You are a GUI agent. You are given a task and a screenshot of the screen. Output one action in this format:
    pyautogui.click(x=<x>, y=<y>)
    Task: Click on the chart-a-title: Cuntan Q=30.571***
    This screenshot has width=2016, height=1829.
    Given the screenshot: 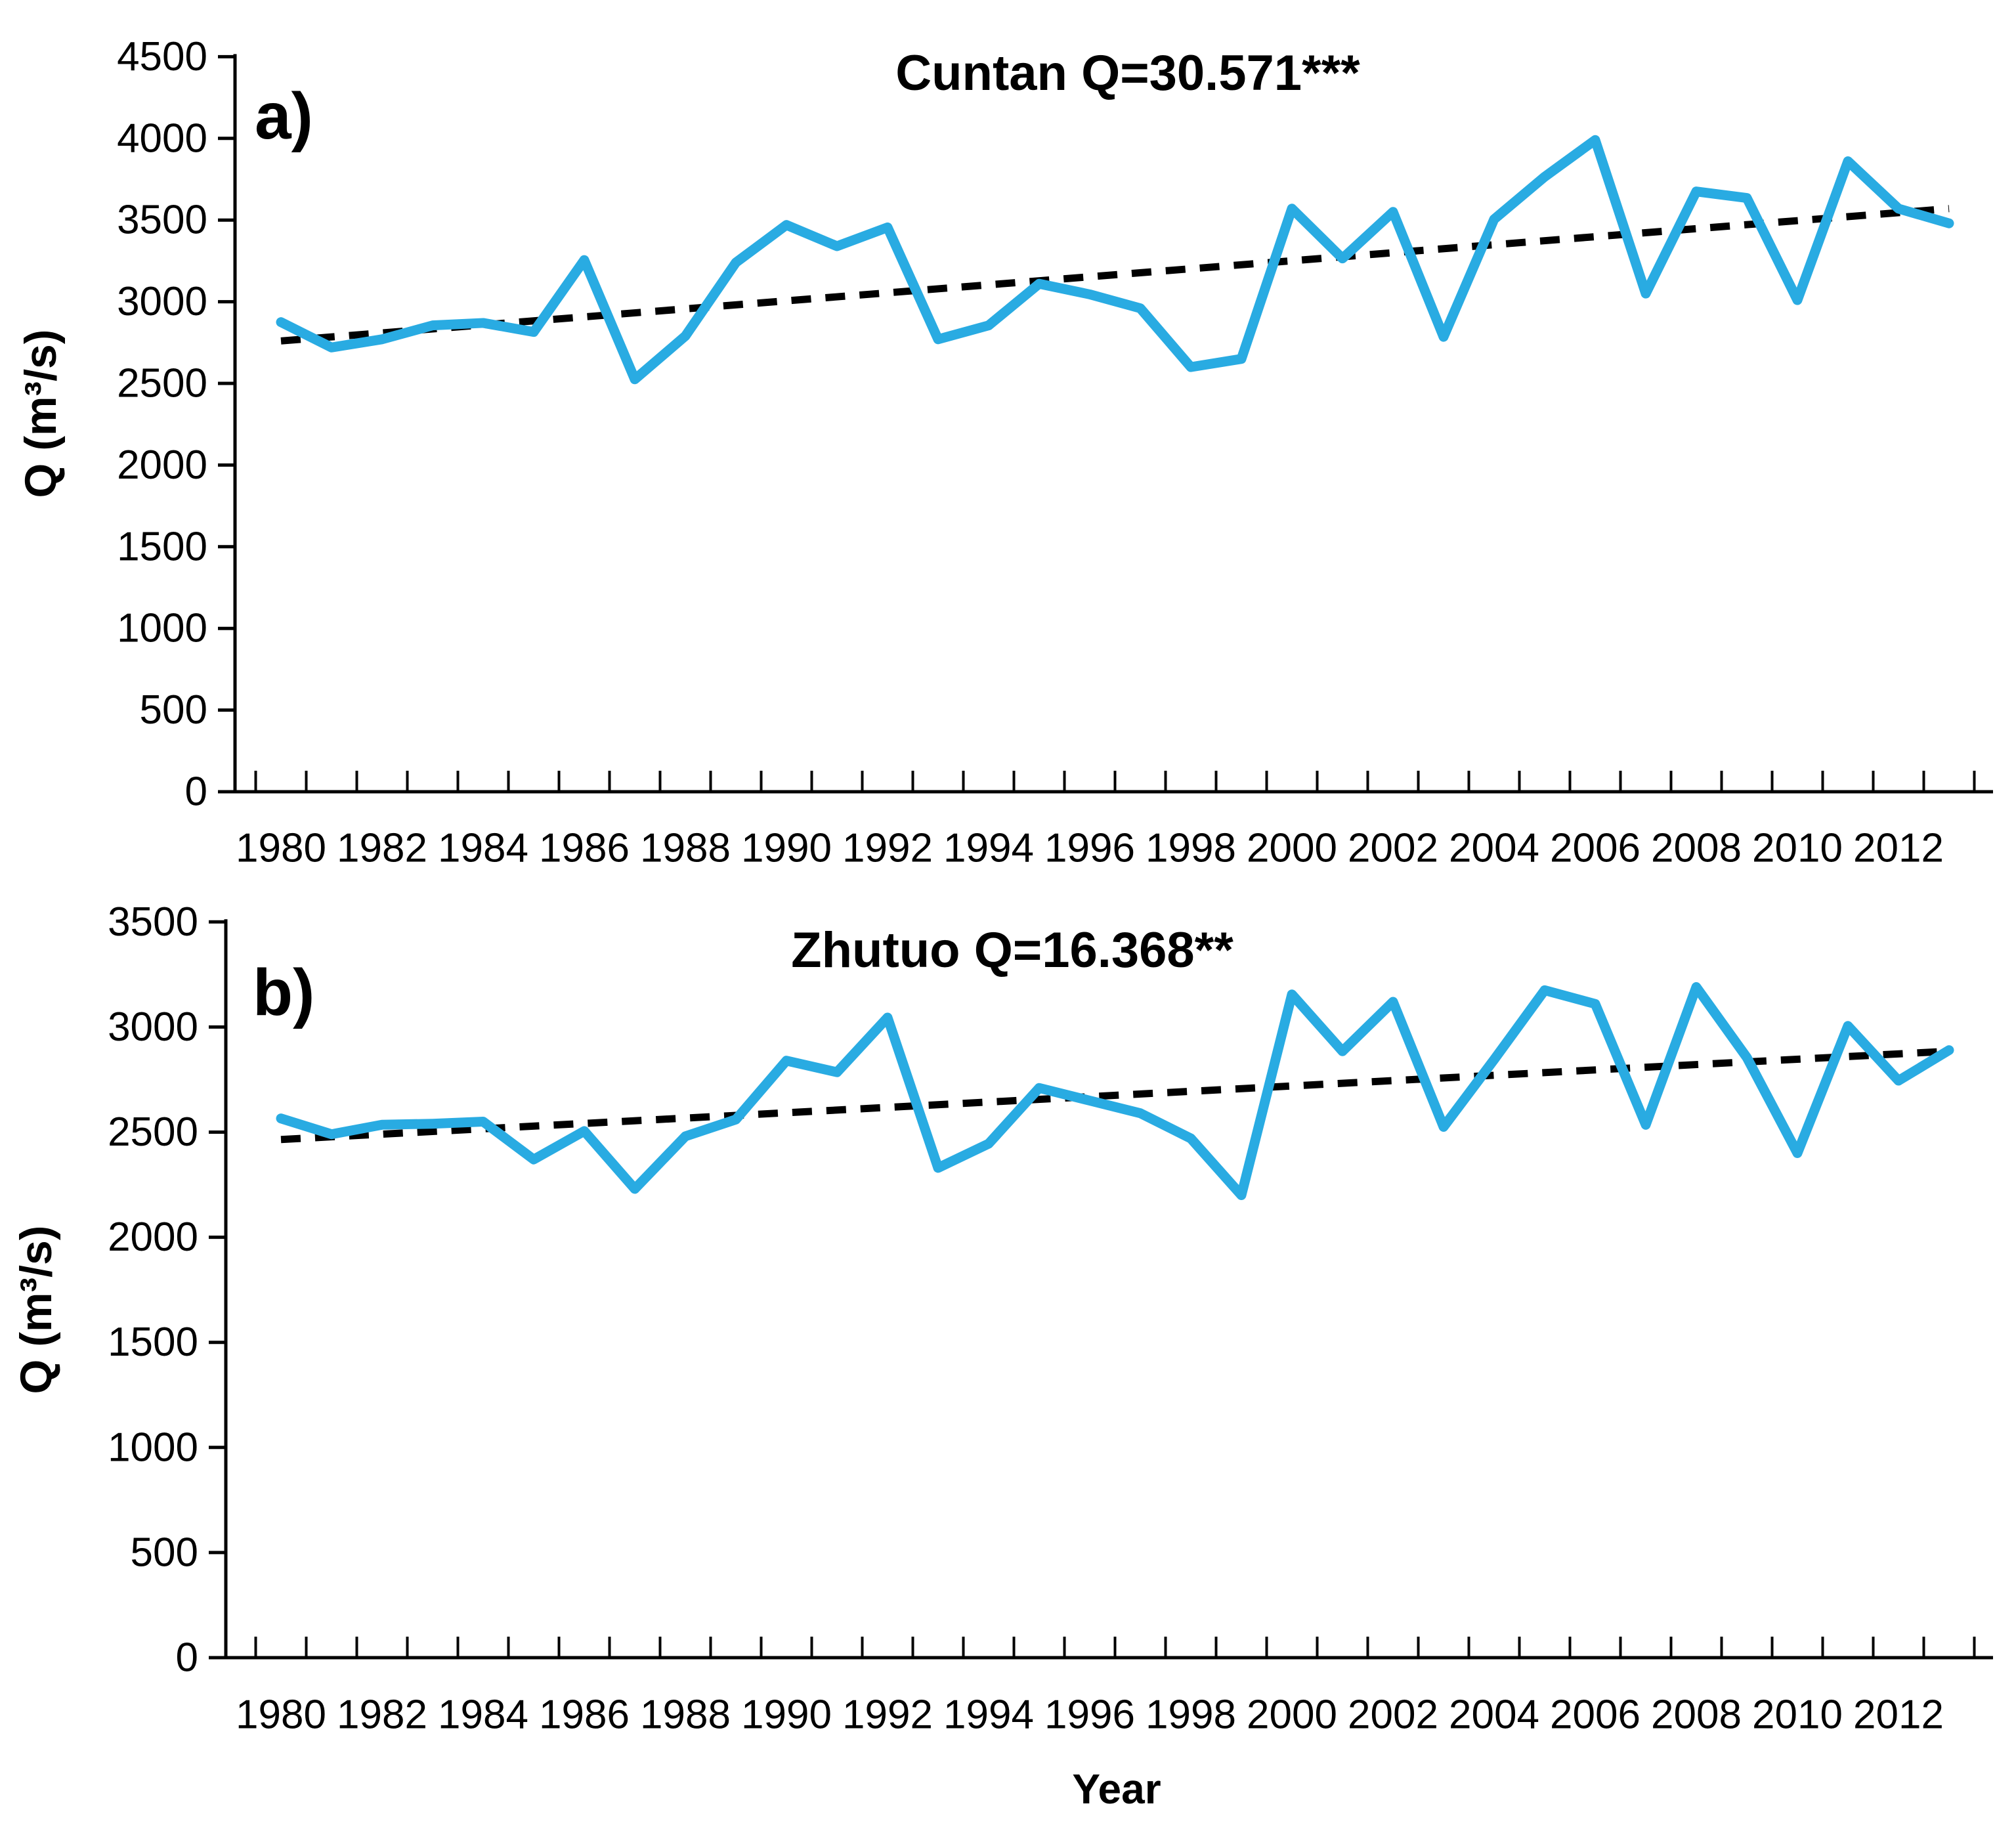 What is the action you would take?
    pyautogui.click(x=1127, y=73)
    